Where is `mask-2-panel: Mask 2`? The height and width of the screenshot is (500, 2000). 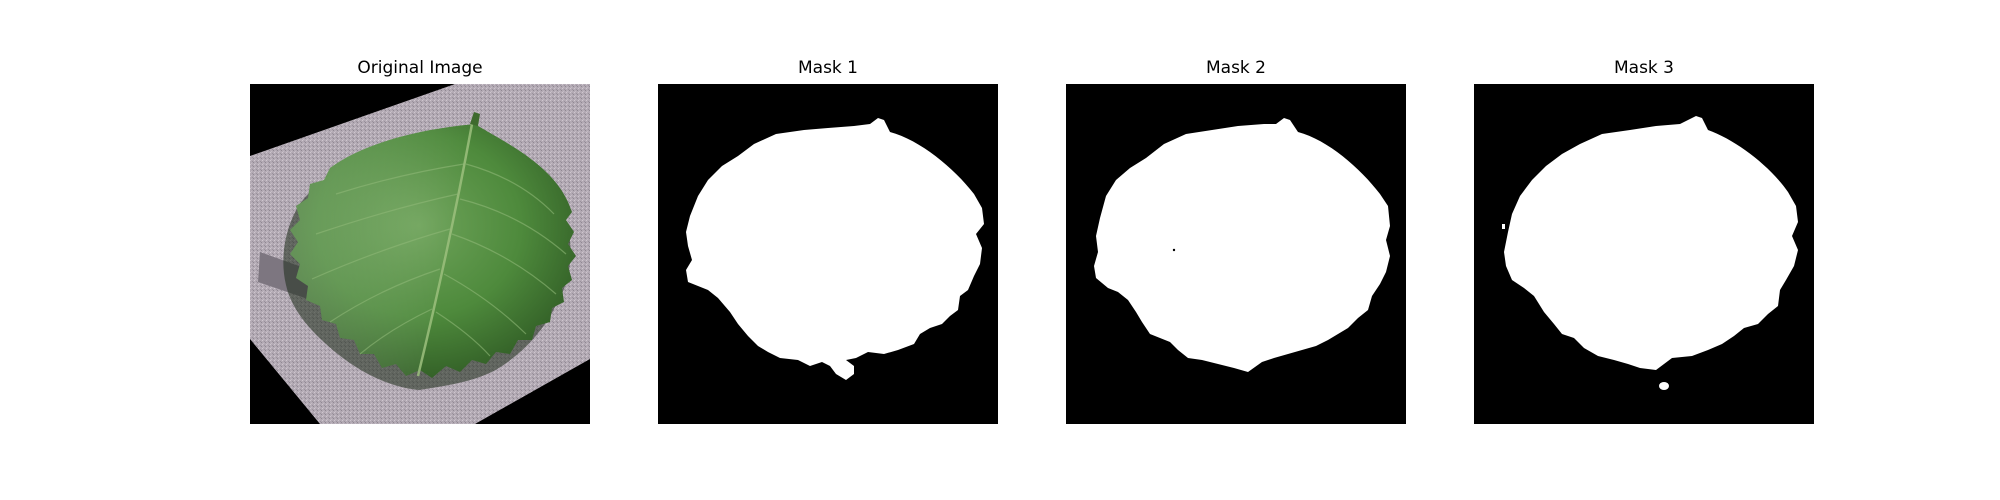 mask-2-panel: Mask 2 is located at coordinates (1236, 240).